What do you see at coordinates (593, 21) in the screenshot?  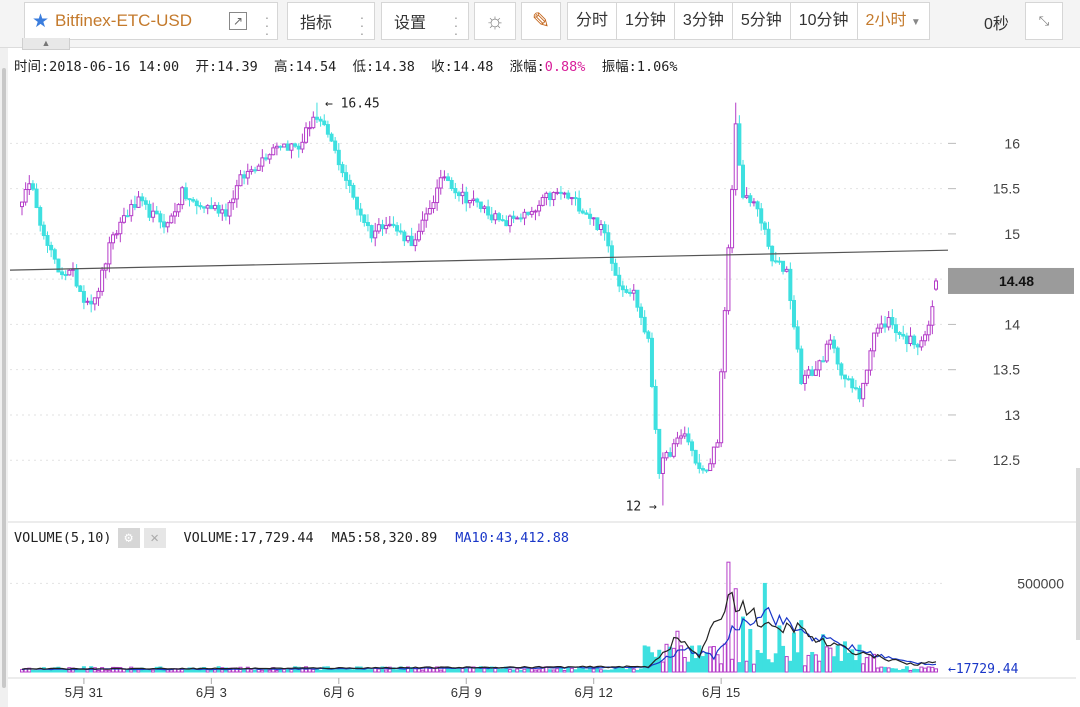 I see `timeframe-tab: 分时` at bounding box center [593, 21].